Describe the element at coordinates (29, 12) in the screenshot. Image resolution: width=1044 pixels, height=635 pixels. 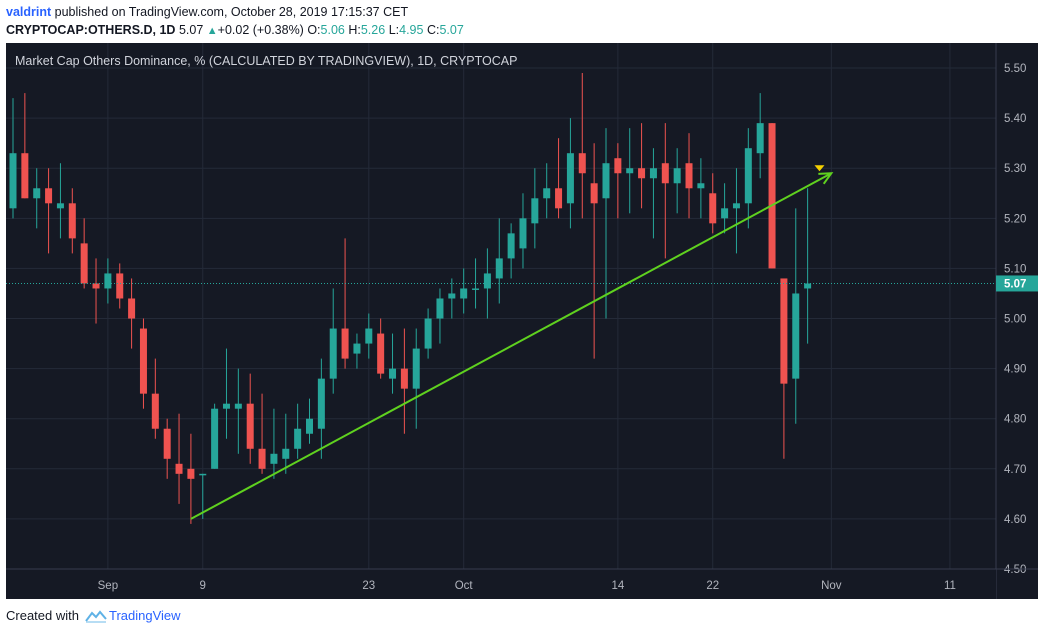
I see `author-link: valdrint` at that location.